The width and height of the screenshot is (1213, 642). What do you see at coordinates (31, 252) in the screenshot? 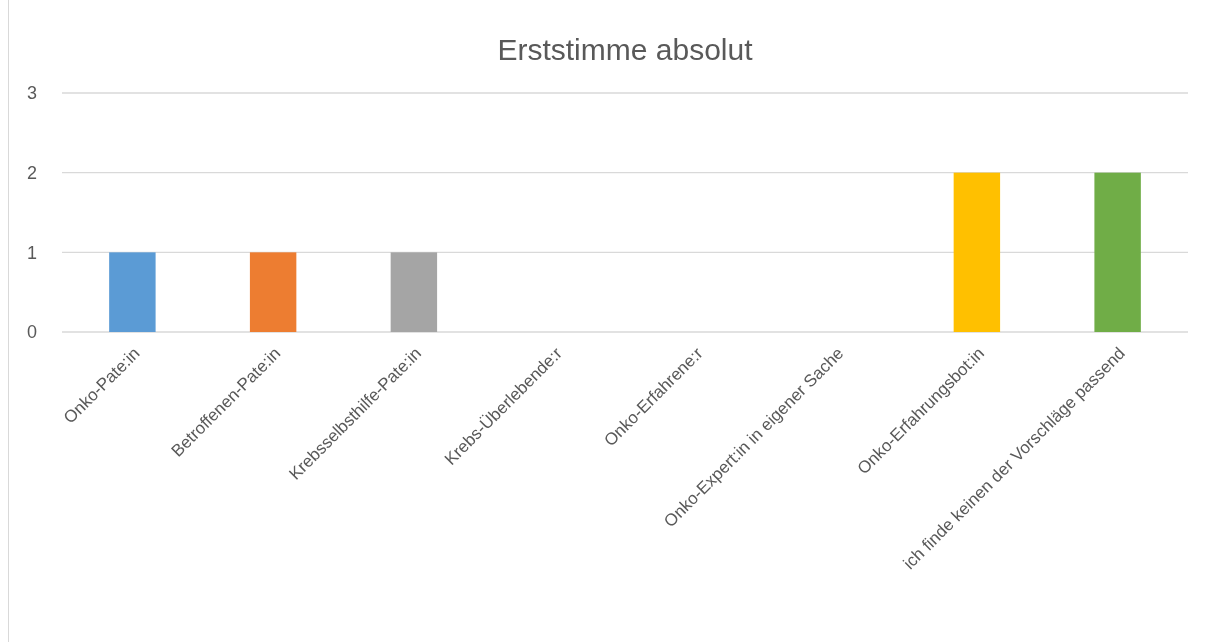
I see `y-tick-label: 1` at bounding box center [31, 252].